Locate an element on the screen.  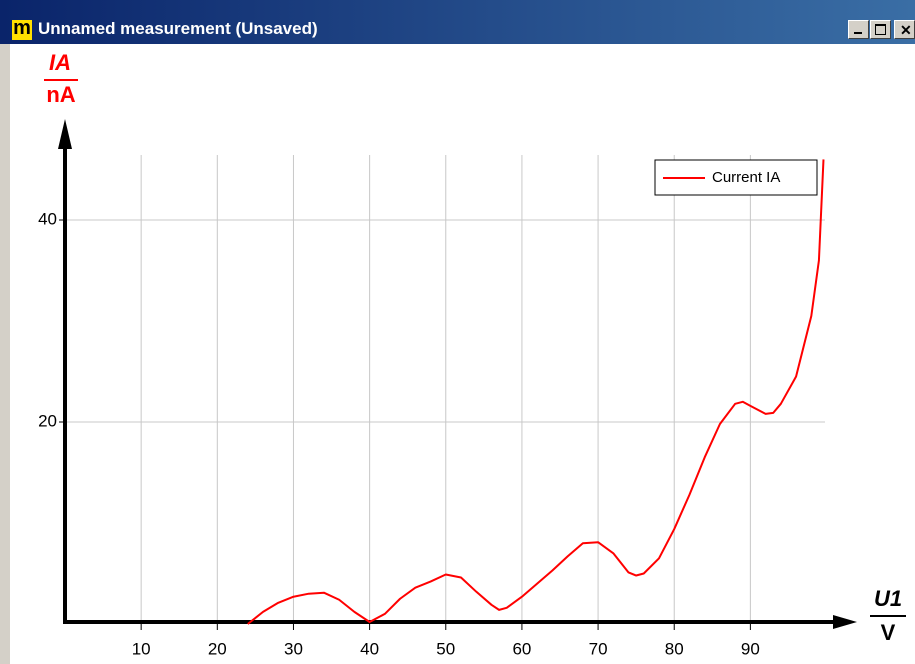
y-tick-label: 20 is located at coordinates (47, 420).